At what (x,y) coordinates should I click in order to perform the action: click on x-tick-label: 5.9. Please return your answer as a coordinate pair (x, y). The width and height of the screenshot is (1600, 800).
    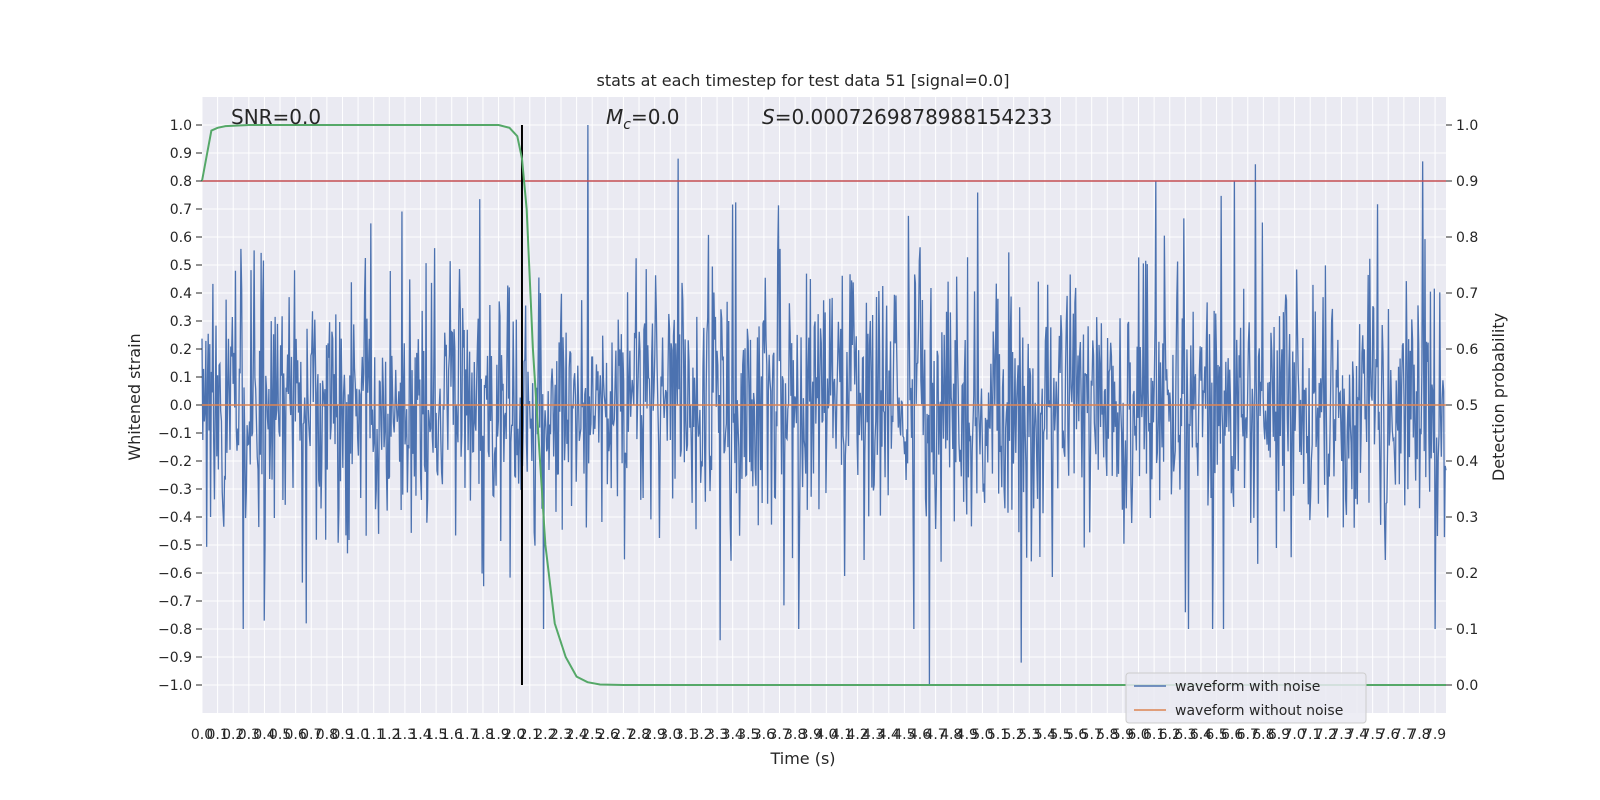
    Looking at the image, I should click on (1123, 735).